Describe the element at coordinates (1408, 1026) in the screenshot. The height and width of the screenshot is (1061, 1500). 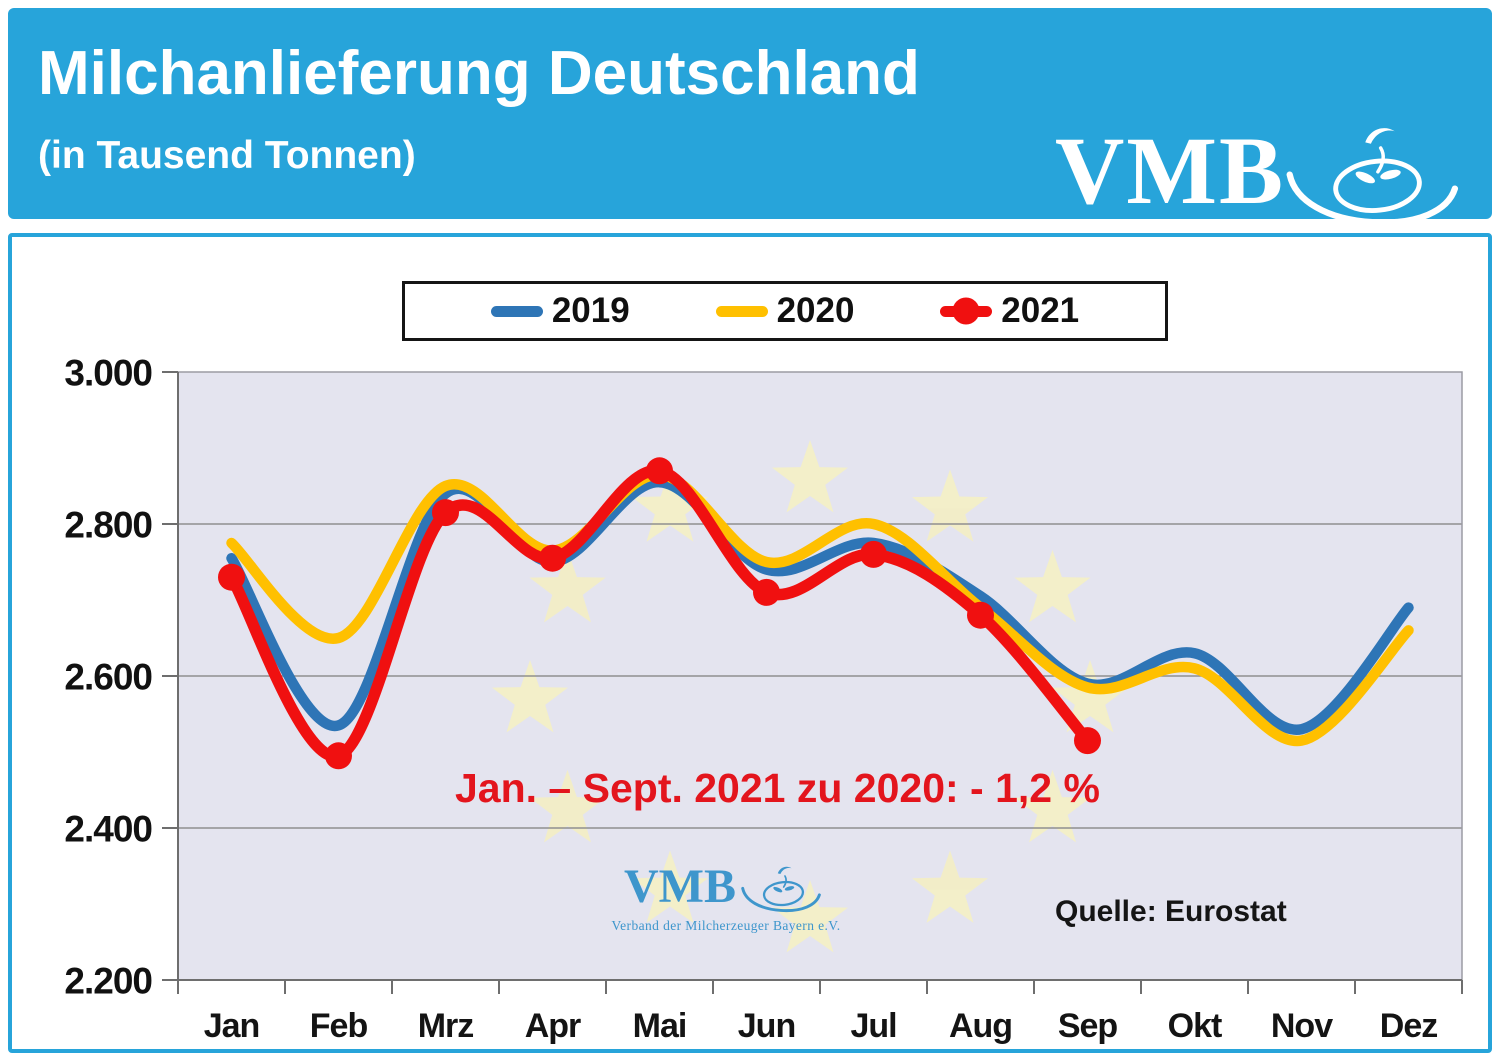
I see `x-axis-label: Dez` at that location.